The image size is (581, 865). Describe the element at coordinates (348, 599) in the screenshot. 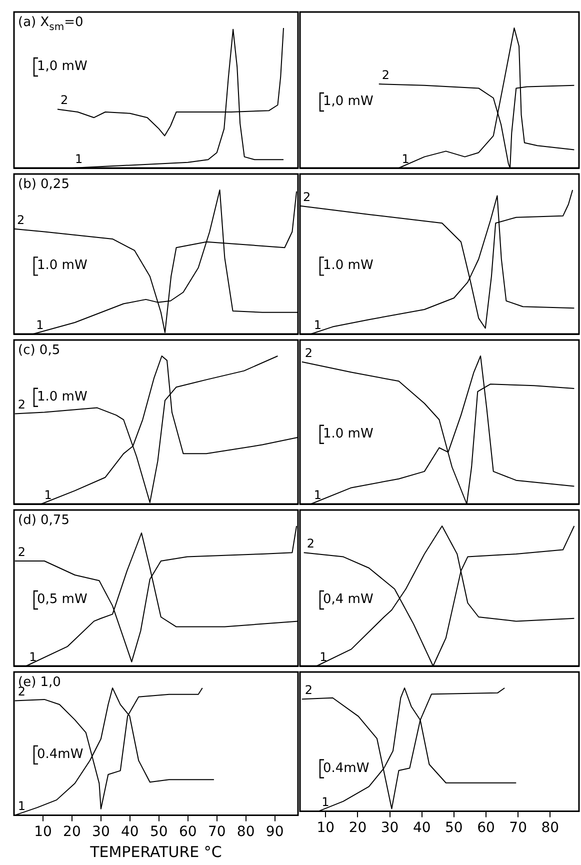

I see `annotation: 0,4 mW` at that location.